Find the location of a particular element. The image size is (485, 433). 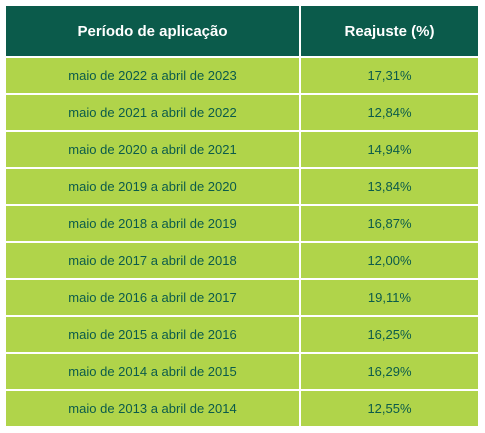

column-header-period: Período de aplicação is located at coordinates (153, 31).